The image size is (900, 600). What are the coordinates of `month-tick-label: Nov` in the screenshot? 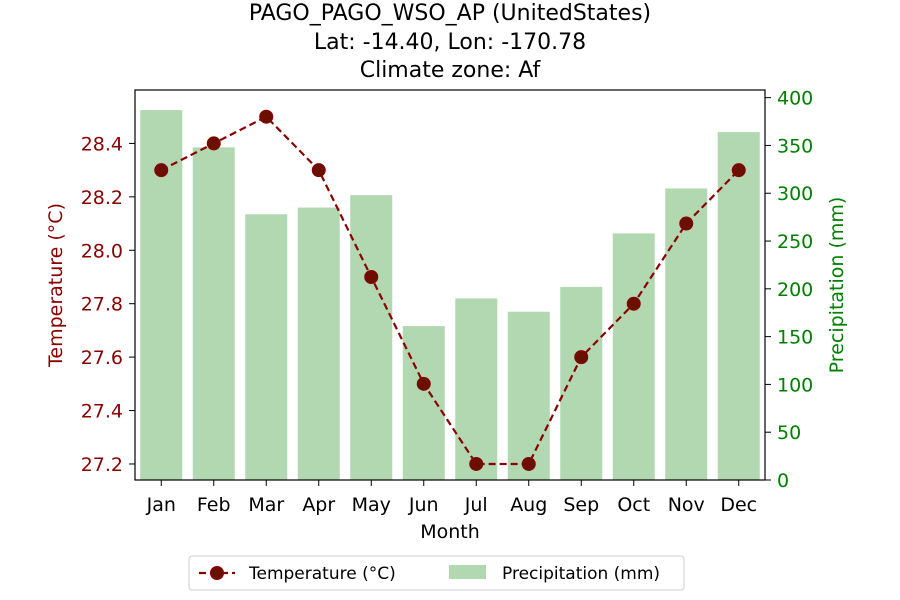 It's located at (686, 505).